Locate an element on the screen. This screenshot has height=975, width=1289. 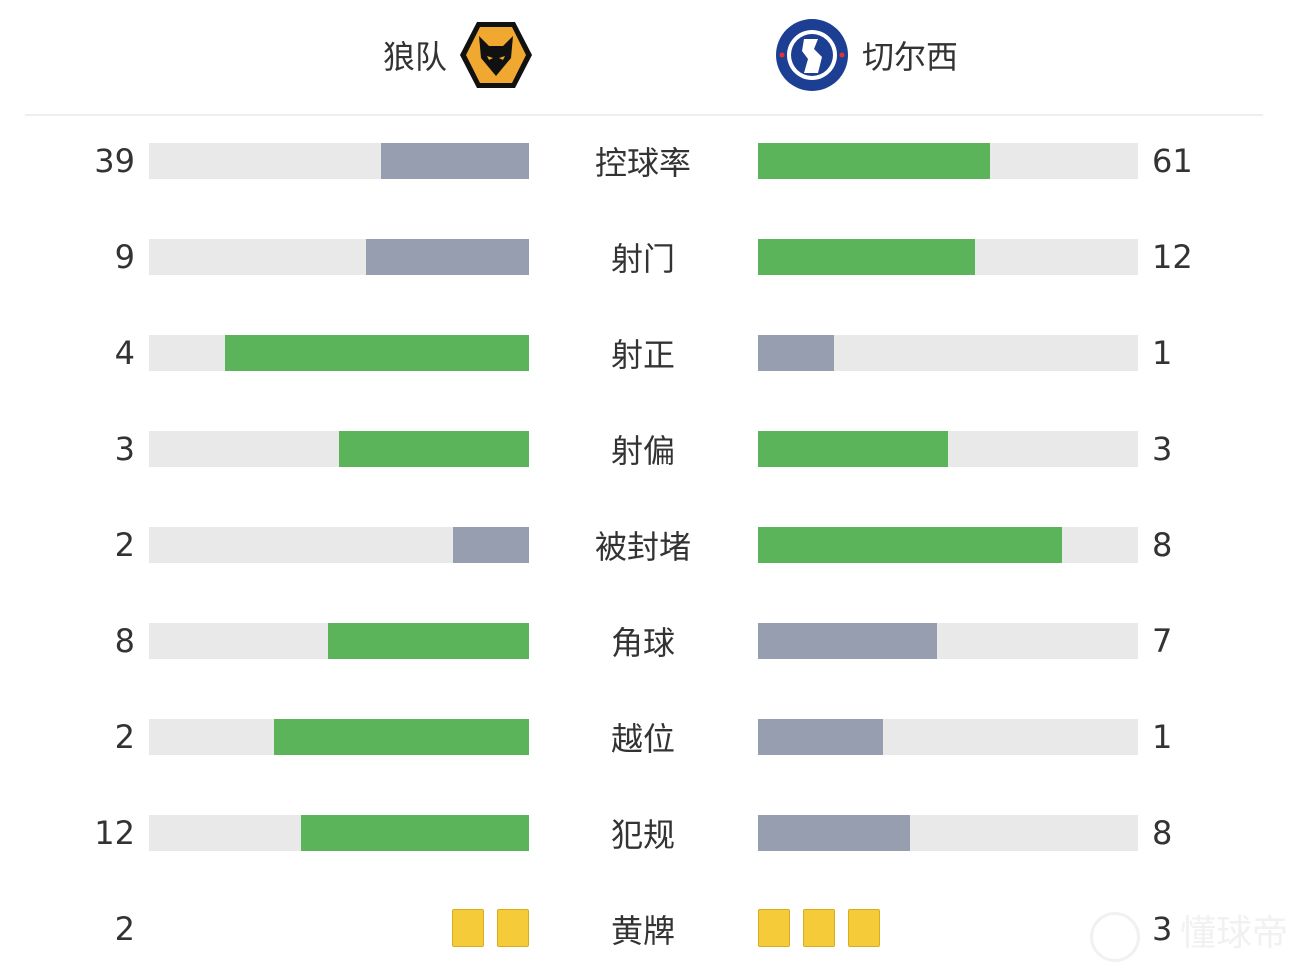
home-value: 8 is located at coordinates (124, 641).